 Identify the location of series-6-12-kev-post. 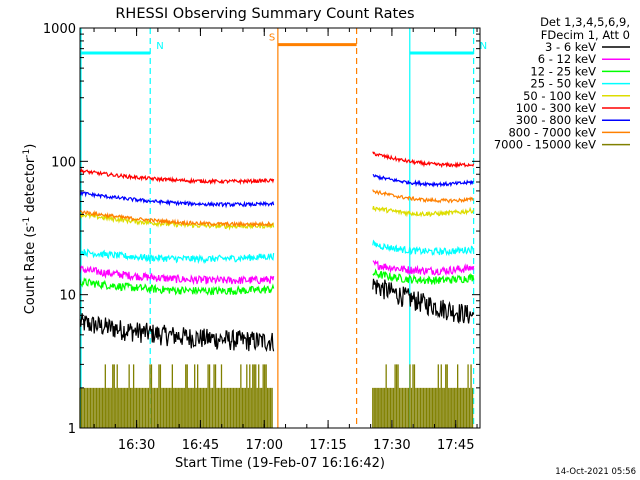
(423, 268).